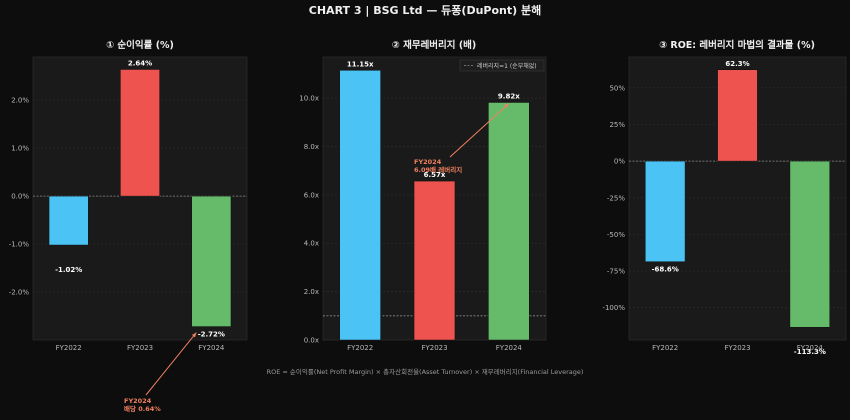  I want to click on y-tick-label: 2.0%, so click(20, 101).